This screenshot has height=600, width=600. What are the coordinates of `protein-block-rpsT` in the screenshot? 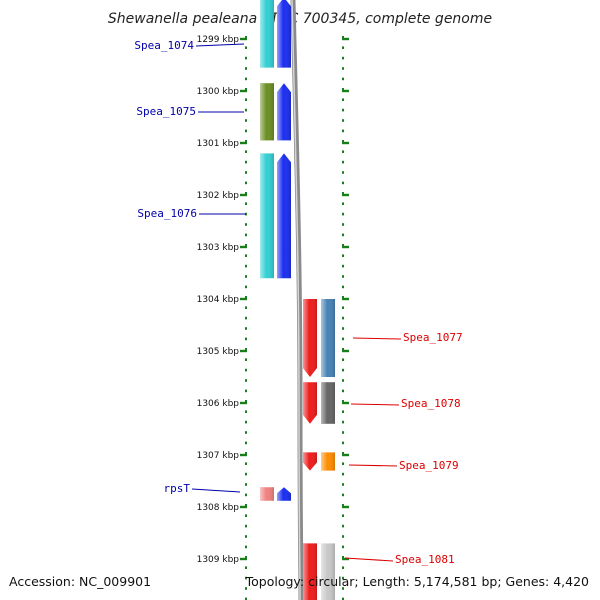 It's located at (267, 494).